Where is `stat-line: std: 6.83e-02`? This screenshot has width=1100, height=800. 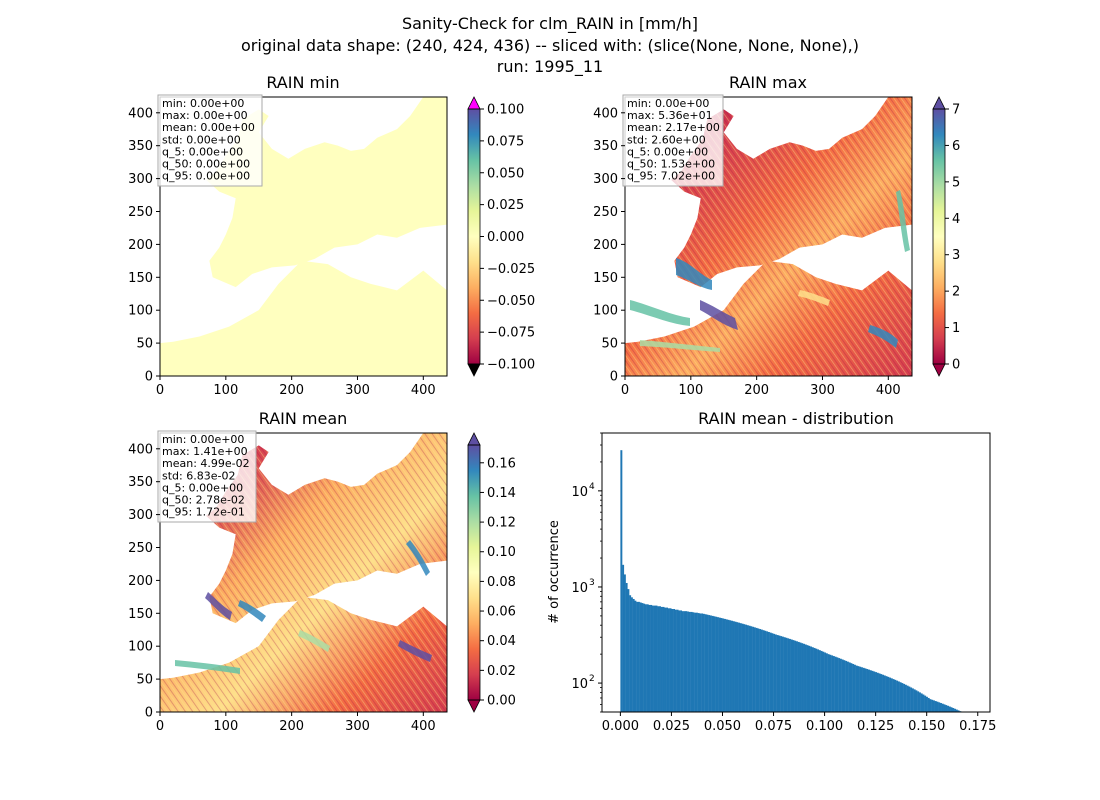
stat-line: std: 6.83e-02 is located at coordinates (198, 475).